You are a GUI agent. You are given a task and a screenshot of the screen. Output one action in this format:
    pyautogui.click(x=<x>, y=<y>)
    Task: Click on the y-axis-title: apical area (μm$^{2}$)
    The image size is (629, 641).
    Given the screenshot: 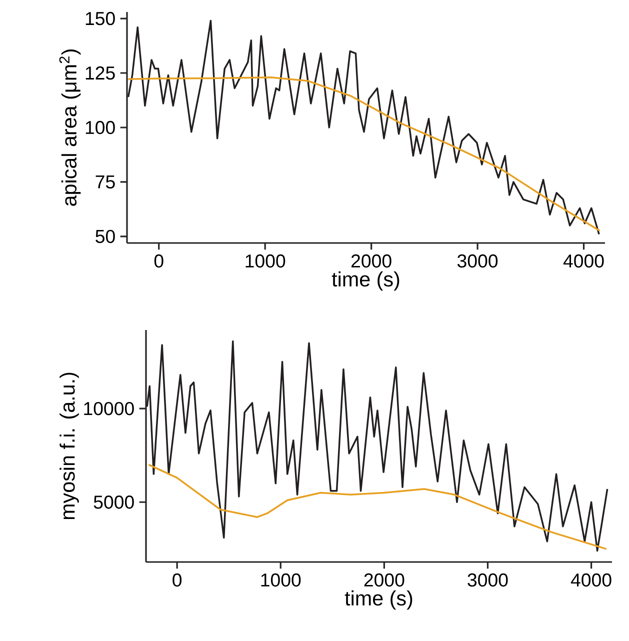 What is the action you would take?
    pyautogui.click(x=70, y=128)
    